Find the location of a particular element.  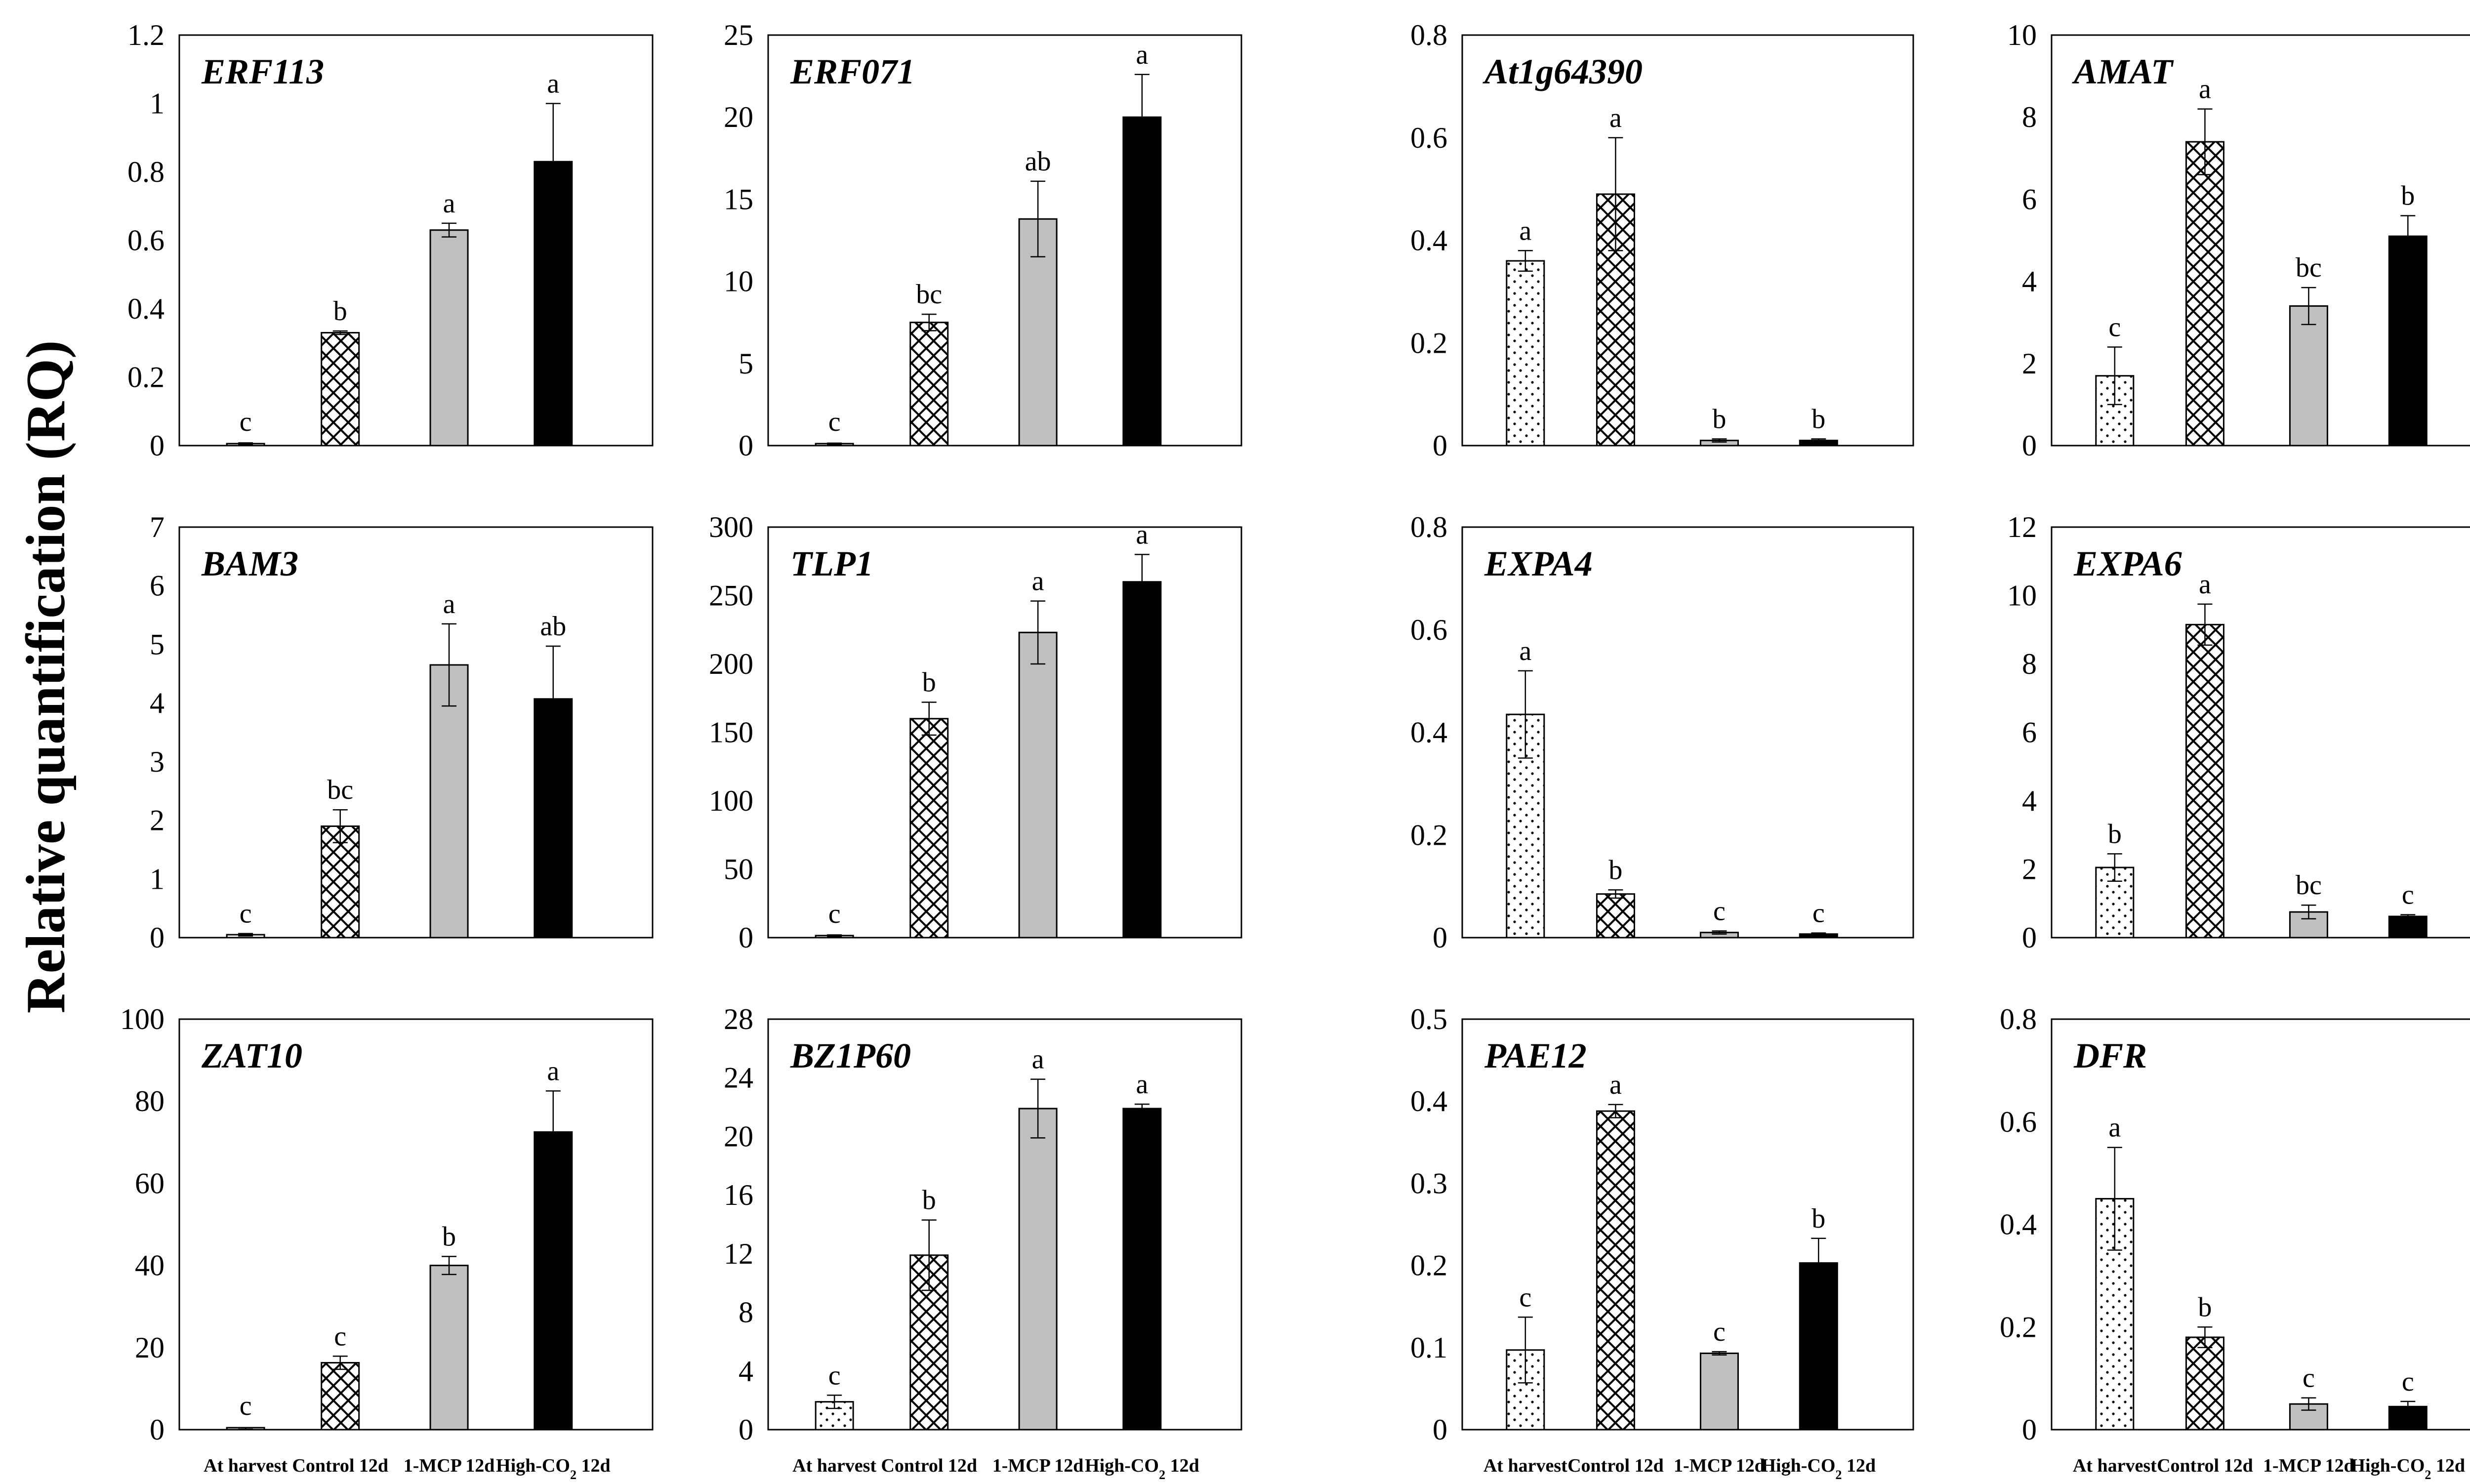

gene-title: BZ1P60 is located at coordinates (850, 1055).